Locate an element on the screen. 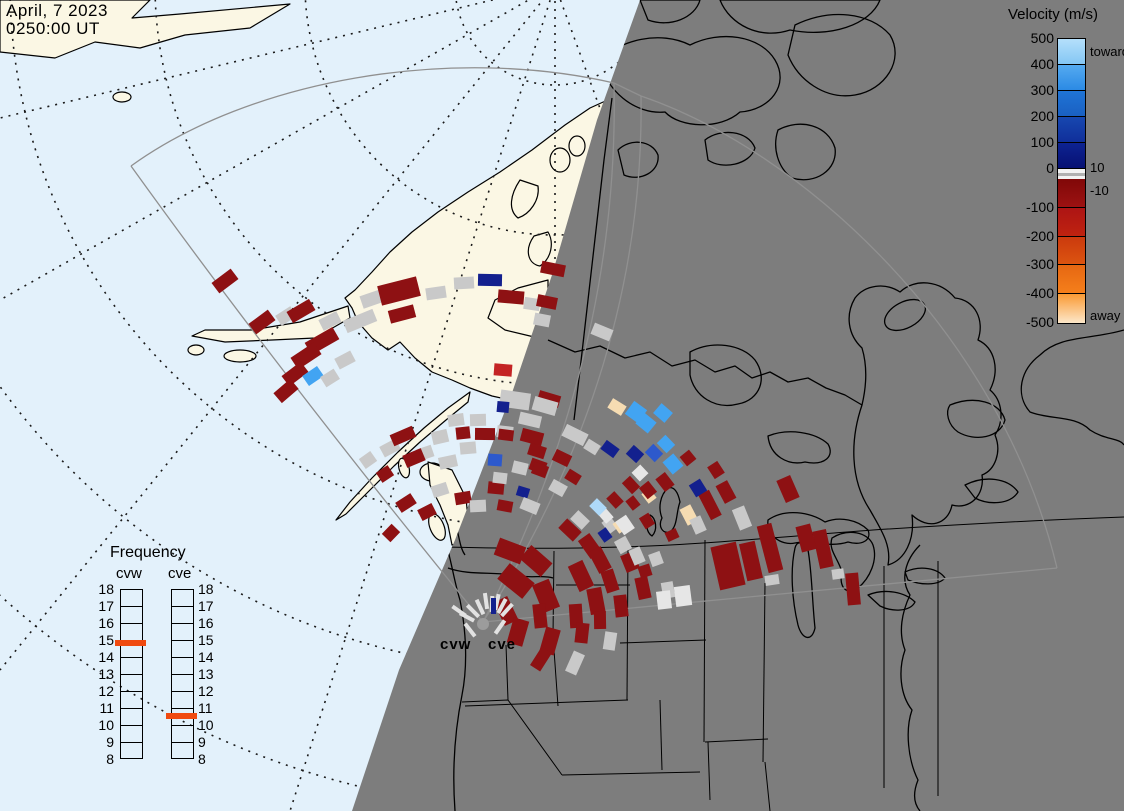 The image size is (1124, 811). los-vector-highlight is located at coordinates (493, 606).